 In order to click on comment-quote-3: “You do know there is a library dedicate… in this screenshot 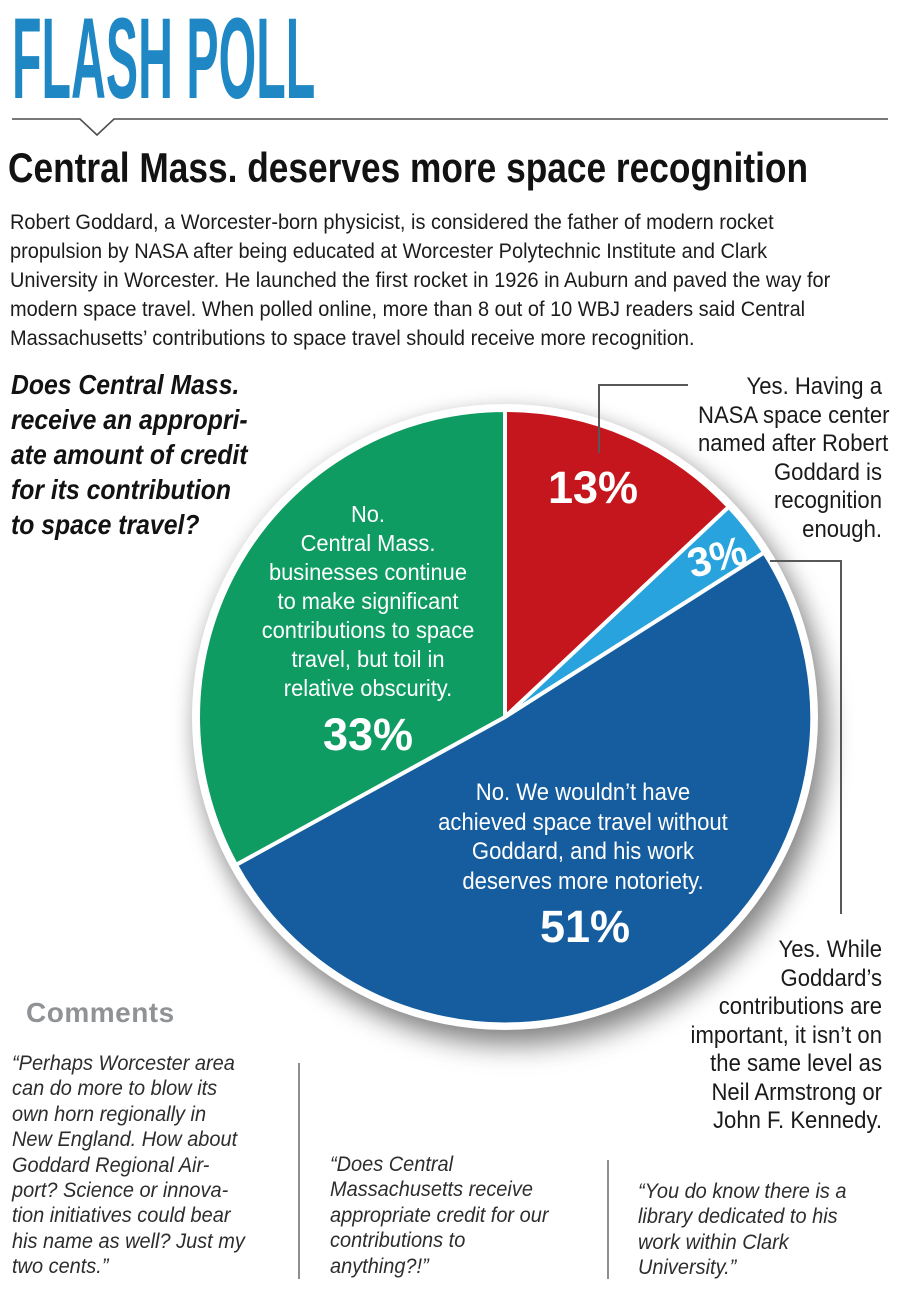, I will do `click(742, 1230)`.